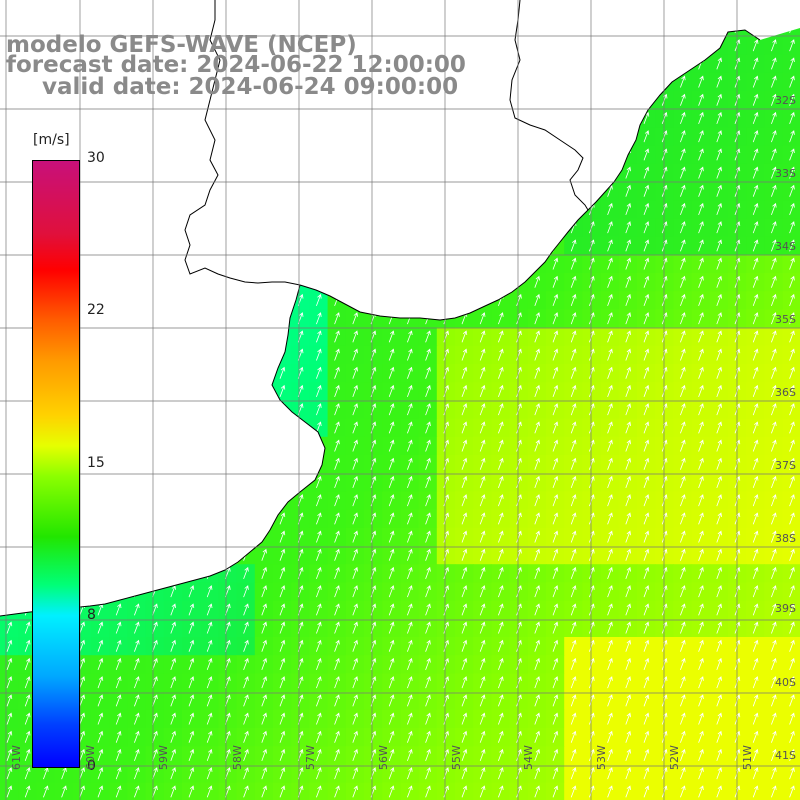  Describe the element at coordinates (181, 45) in the screenshot. I see `map-title: modelo GEFS-WAVE (NCEP)` at that location.